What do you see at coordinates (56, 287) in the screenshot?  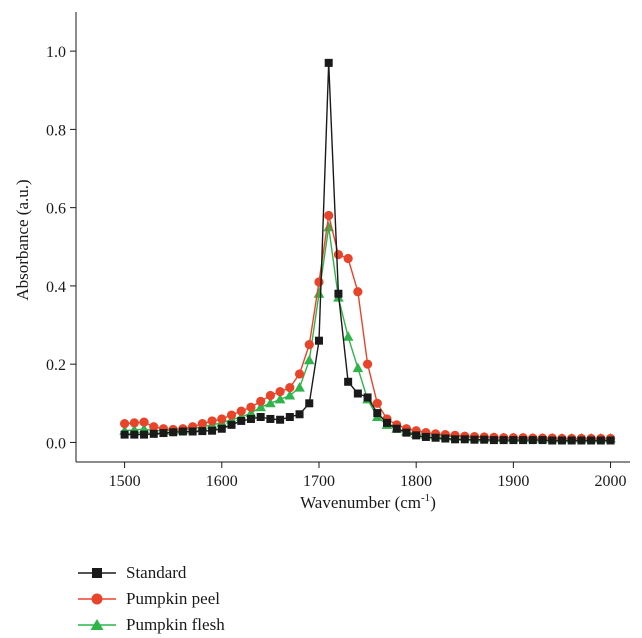 I see `y-tick-label: 0.4` at bounding box center [56, 287].